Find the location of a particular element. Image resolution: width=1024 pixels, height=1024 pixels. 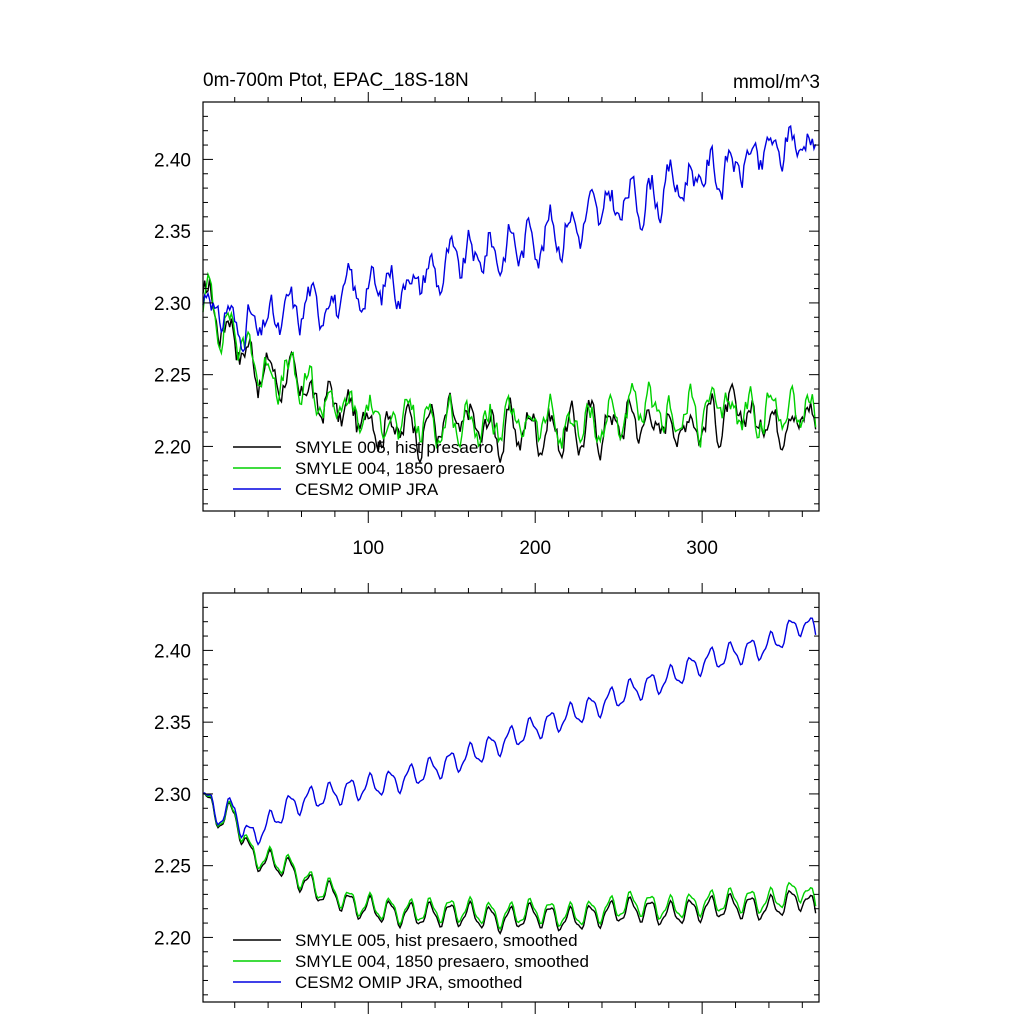

legend-label: SMYLE 004, 1850 presaero is located at coordinates (400, 468).